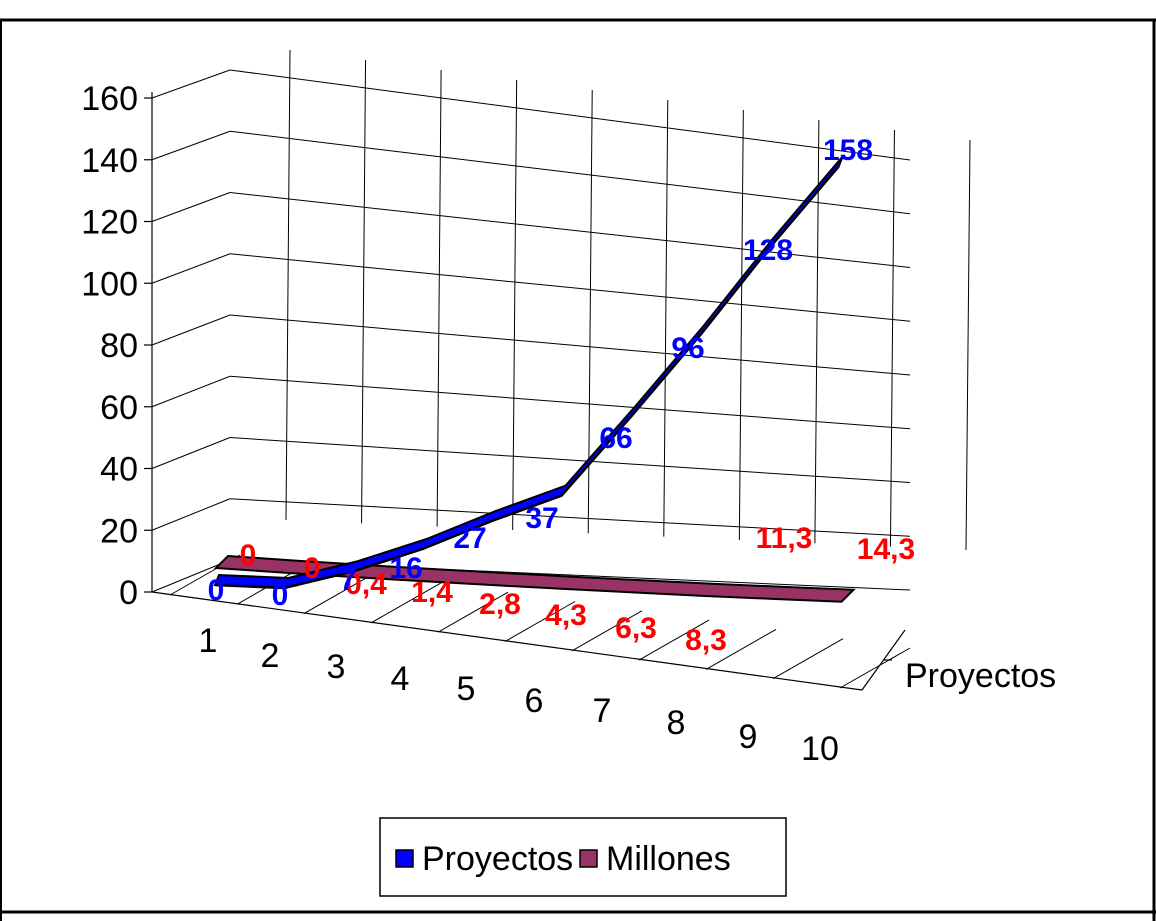 This screenshot has height=921, width=1156. What do you see at coordinates (119, 470) in the screenshot?
I see `value-axis-tick-label: 40` at bounding box center [119, 470].